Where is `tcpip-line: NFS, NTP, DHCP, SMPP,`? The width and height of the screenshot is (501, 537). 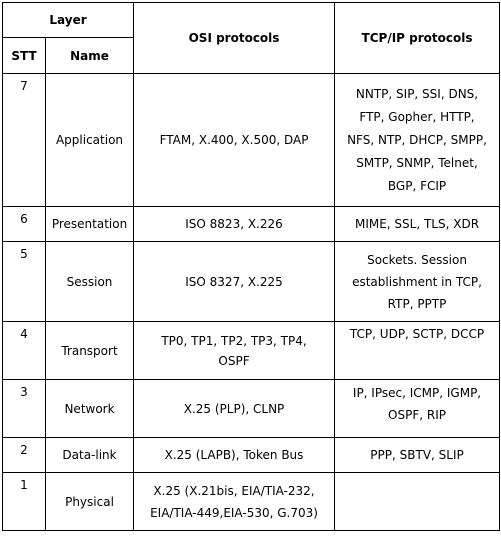 tcpip-line: NFS, NTP, DHCP, SMPP, is located at coordinates (417, 139).